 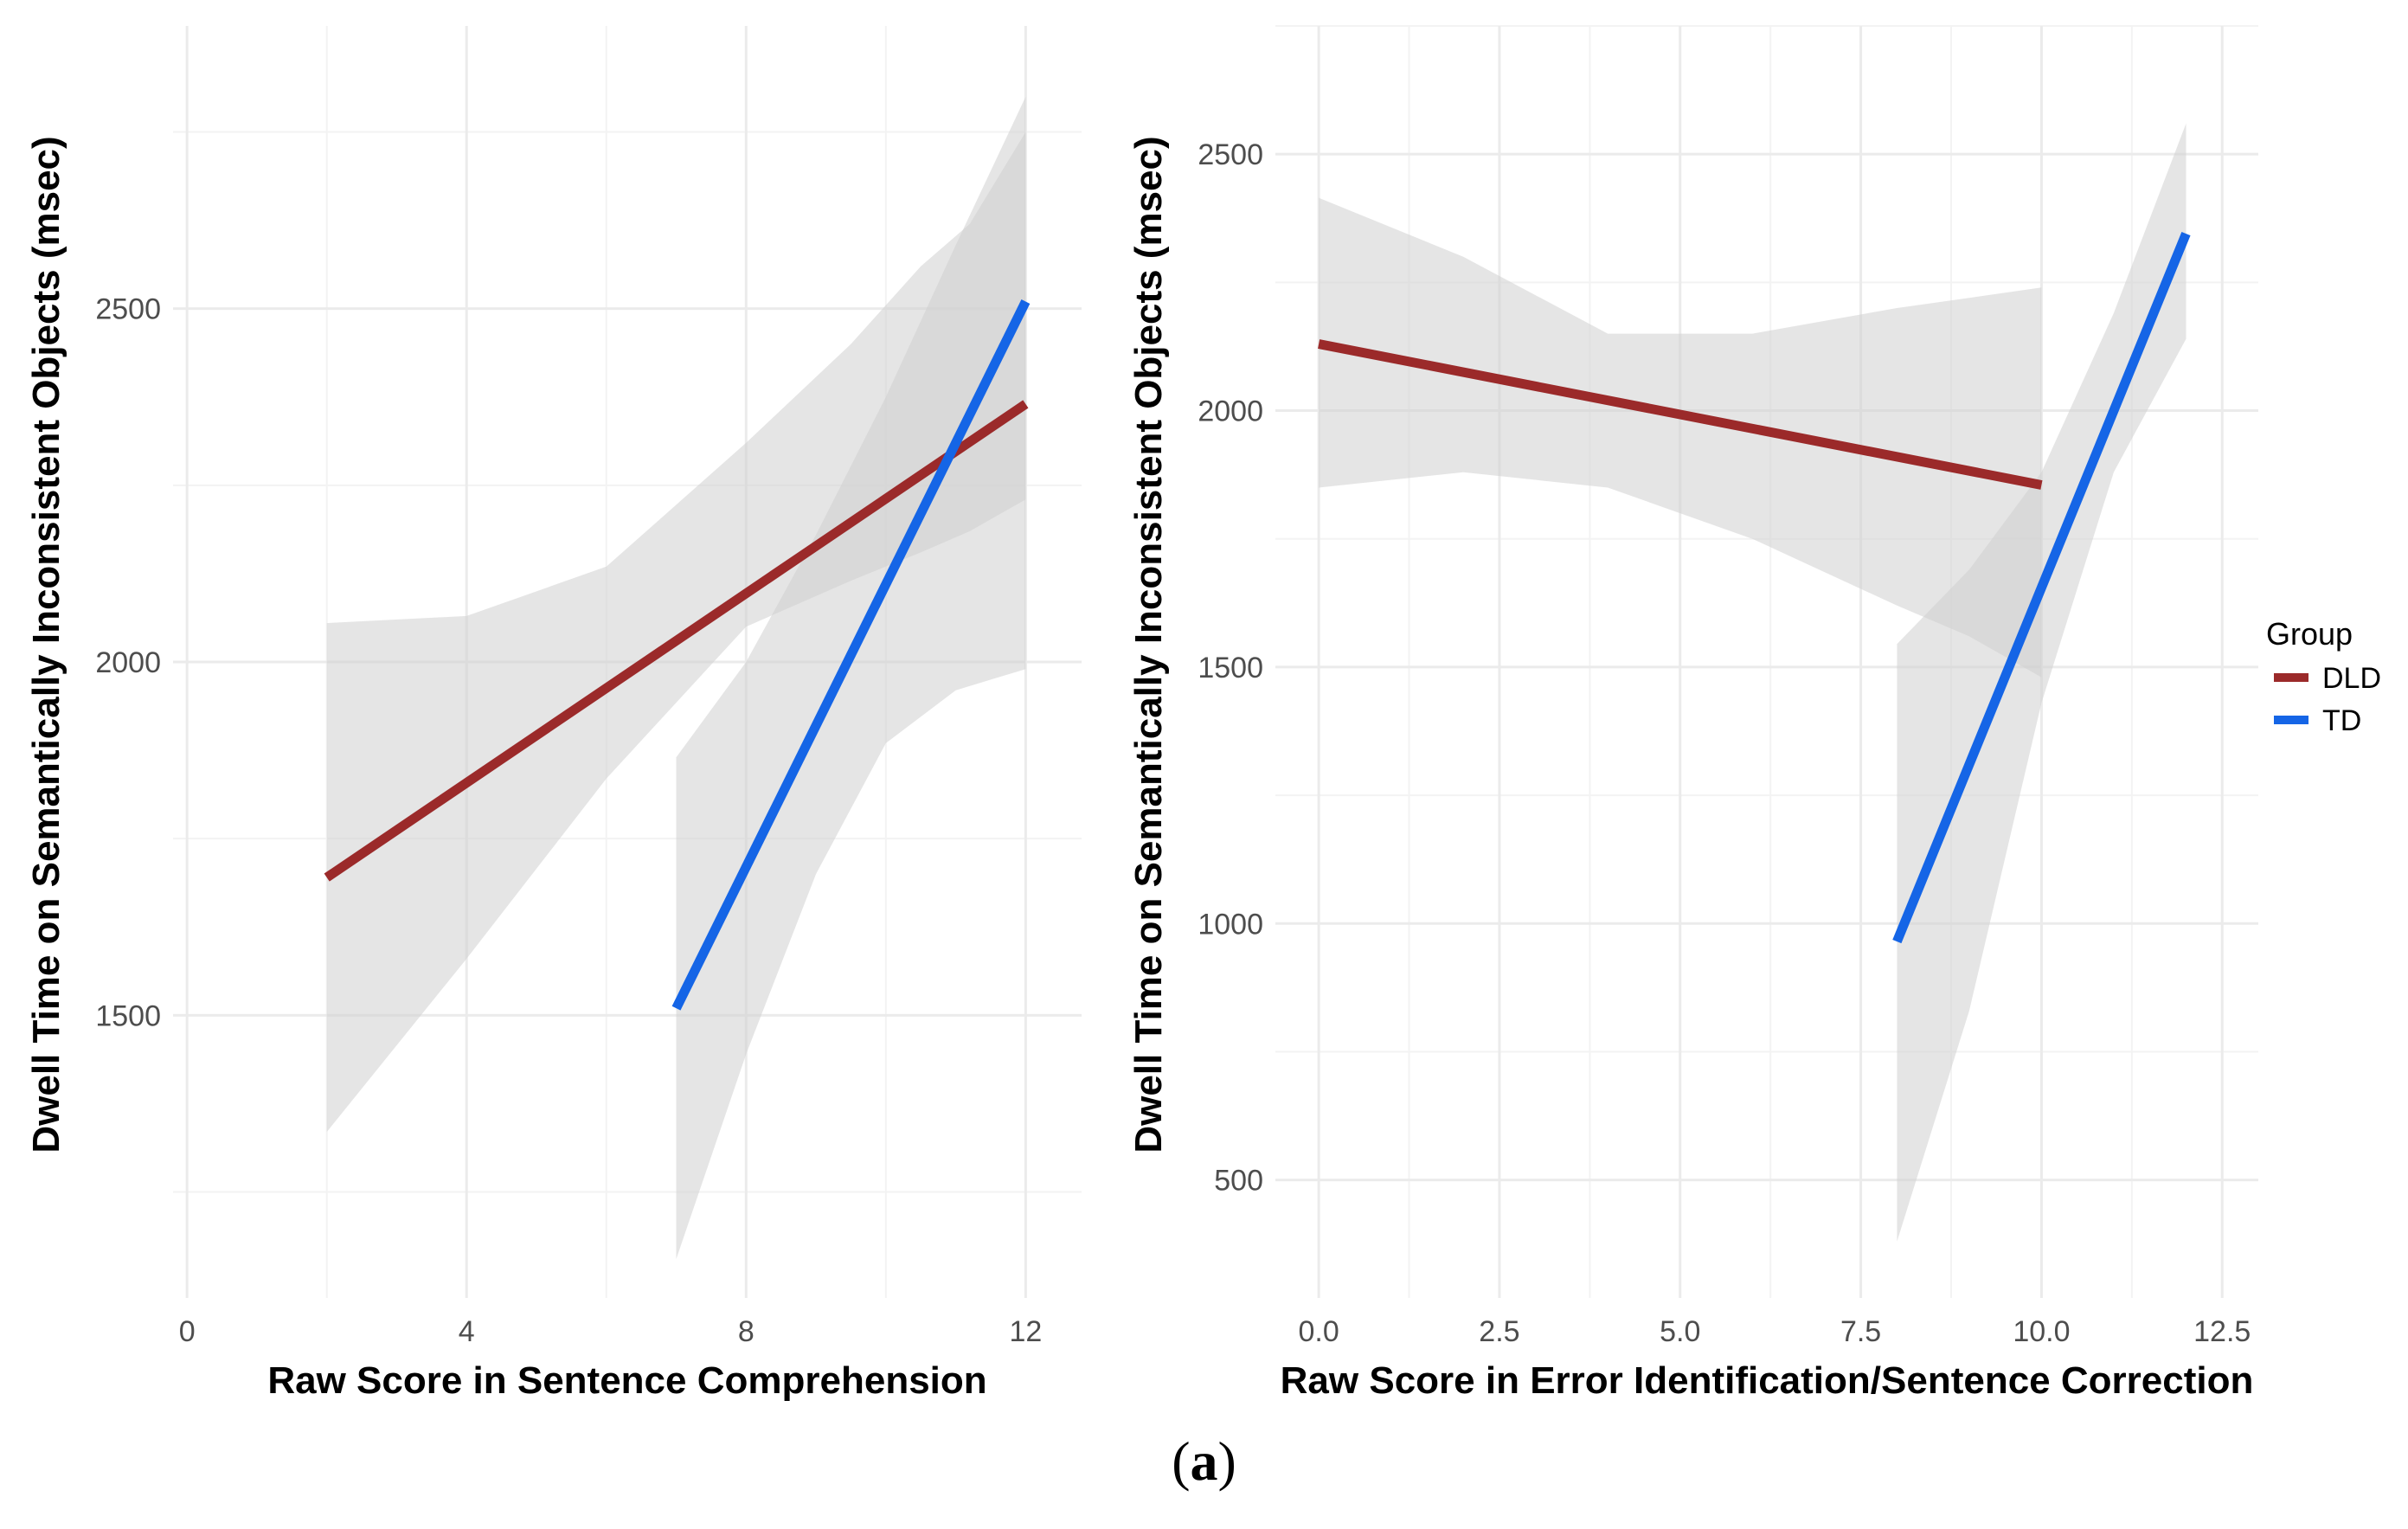 What do you see at coordinates (2222, 1331) in the screenshot?
I see `x-tick-label: 12.5` at bounding box center [2222, 1331].